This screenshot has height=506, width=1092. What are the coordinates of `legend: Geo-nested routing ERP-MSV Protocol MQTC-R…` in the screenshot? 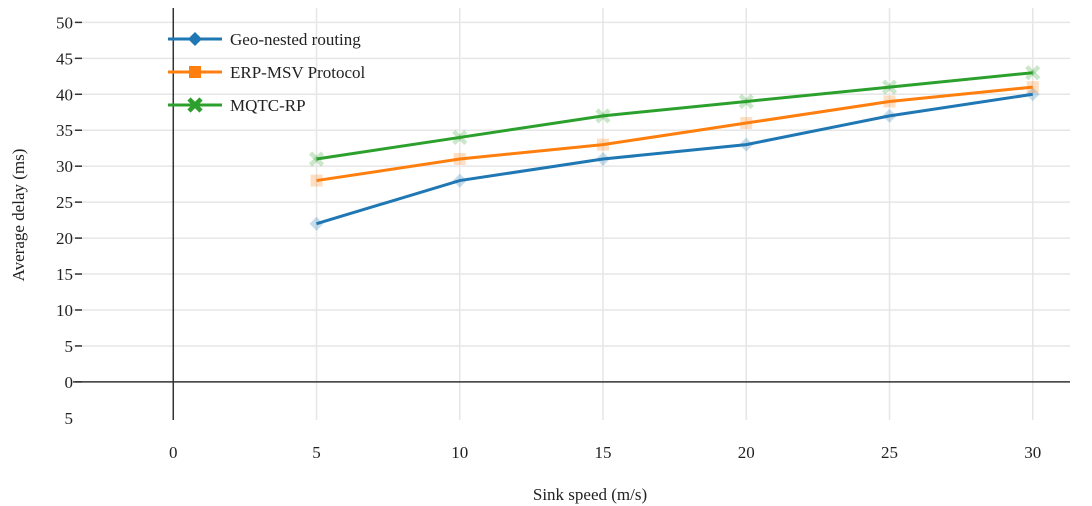 It's located at (267, 72).